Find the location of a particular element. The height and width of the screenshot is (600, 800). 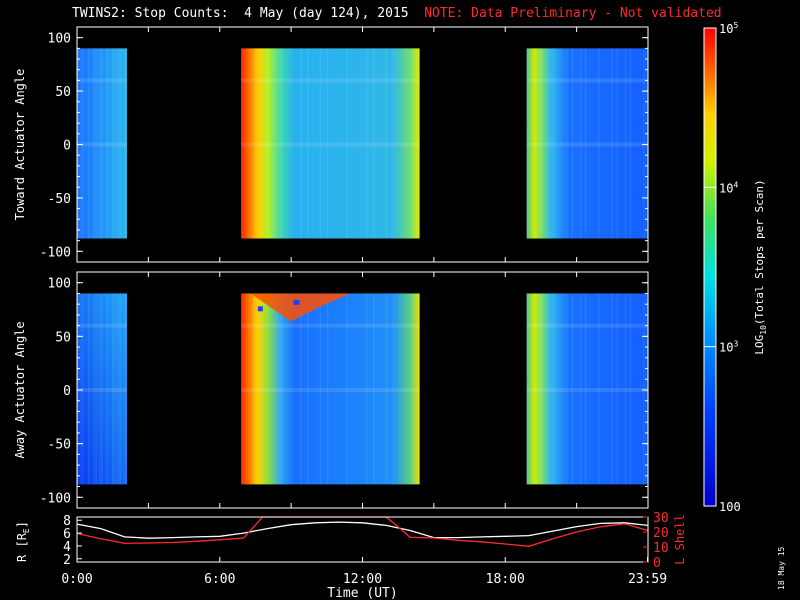

orbit-left-tick-label: 2 is located at coordinates (67, 560).